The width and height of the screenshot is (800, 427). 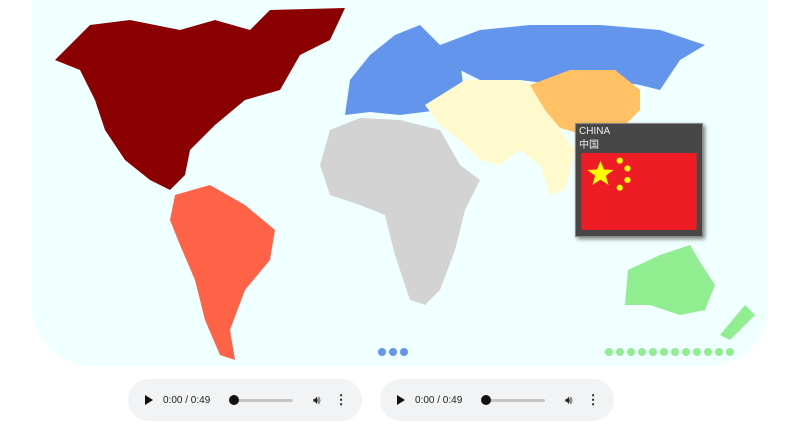 I want to click on region-oceania, so click(x=690, y=292).